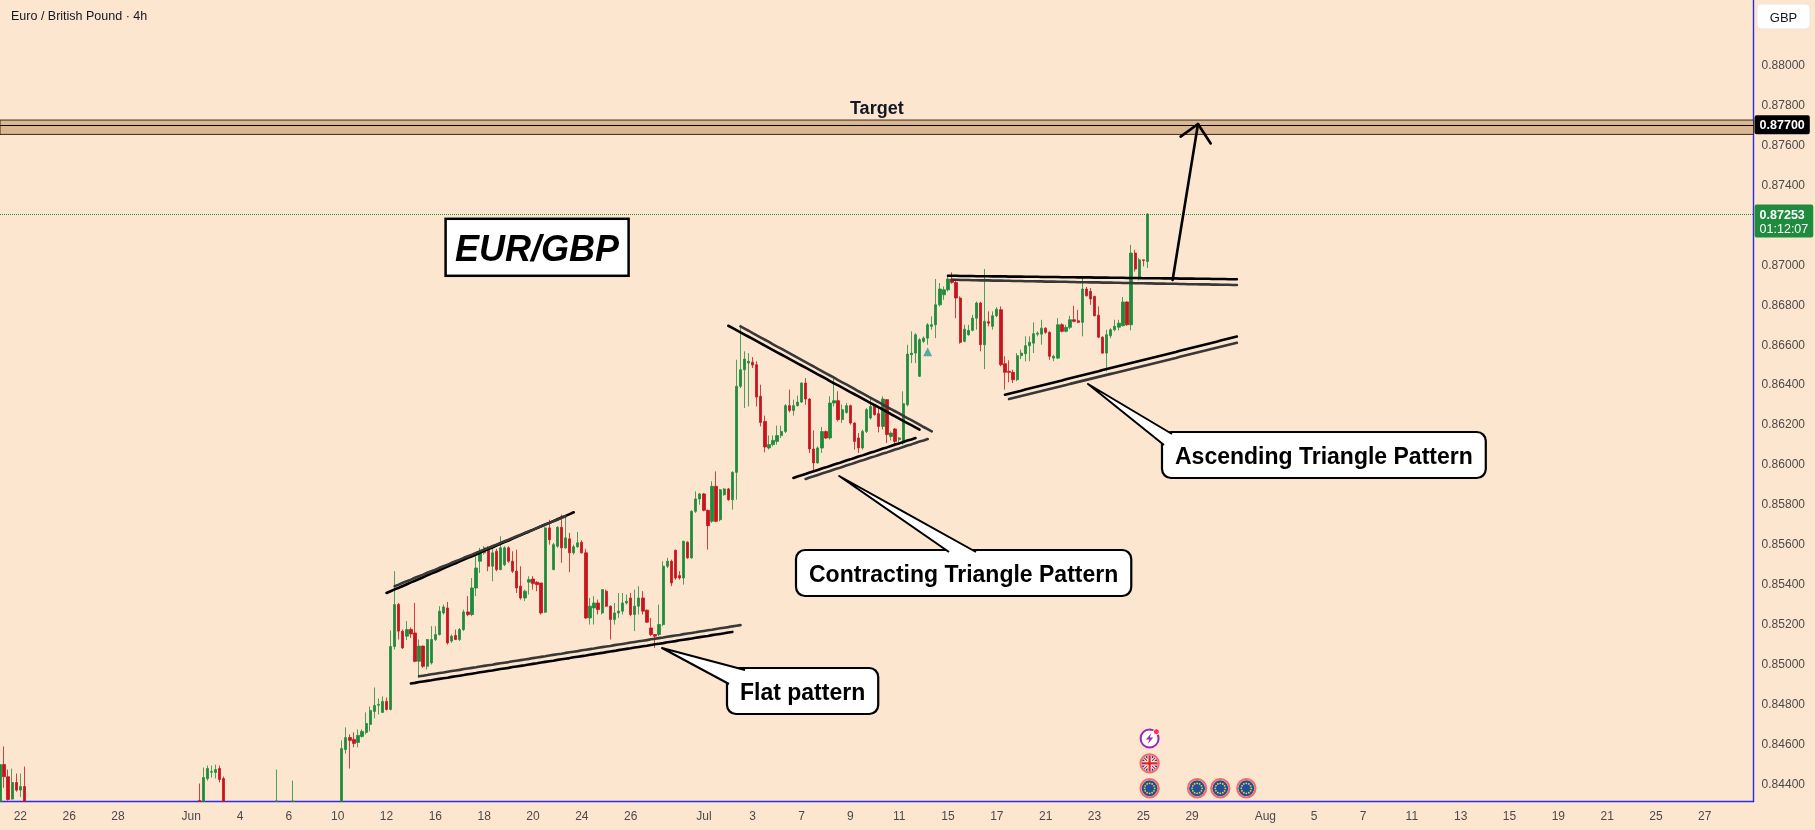 Image resolution: width=1815 pixels, height=830 pixels. Describe the element at coordinates (1558, 815) in the screenshot. I see `x-tick-label: 19` at that location.